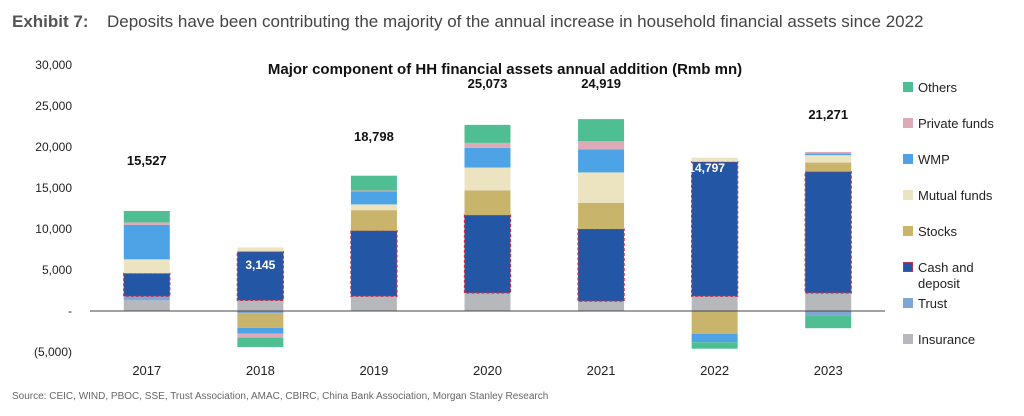  I want to click on legend-item-others: Others, so click(955, 88).